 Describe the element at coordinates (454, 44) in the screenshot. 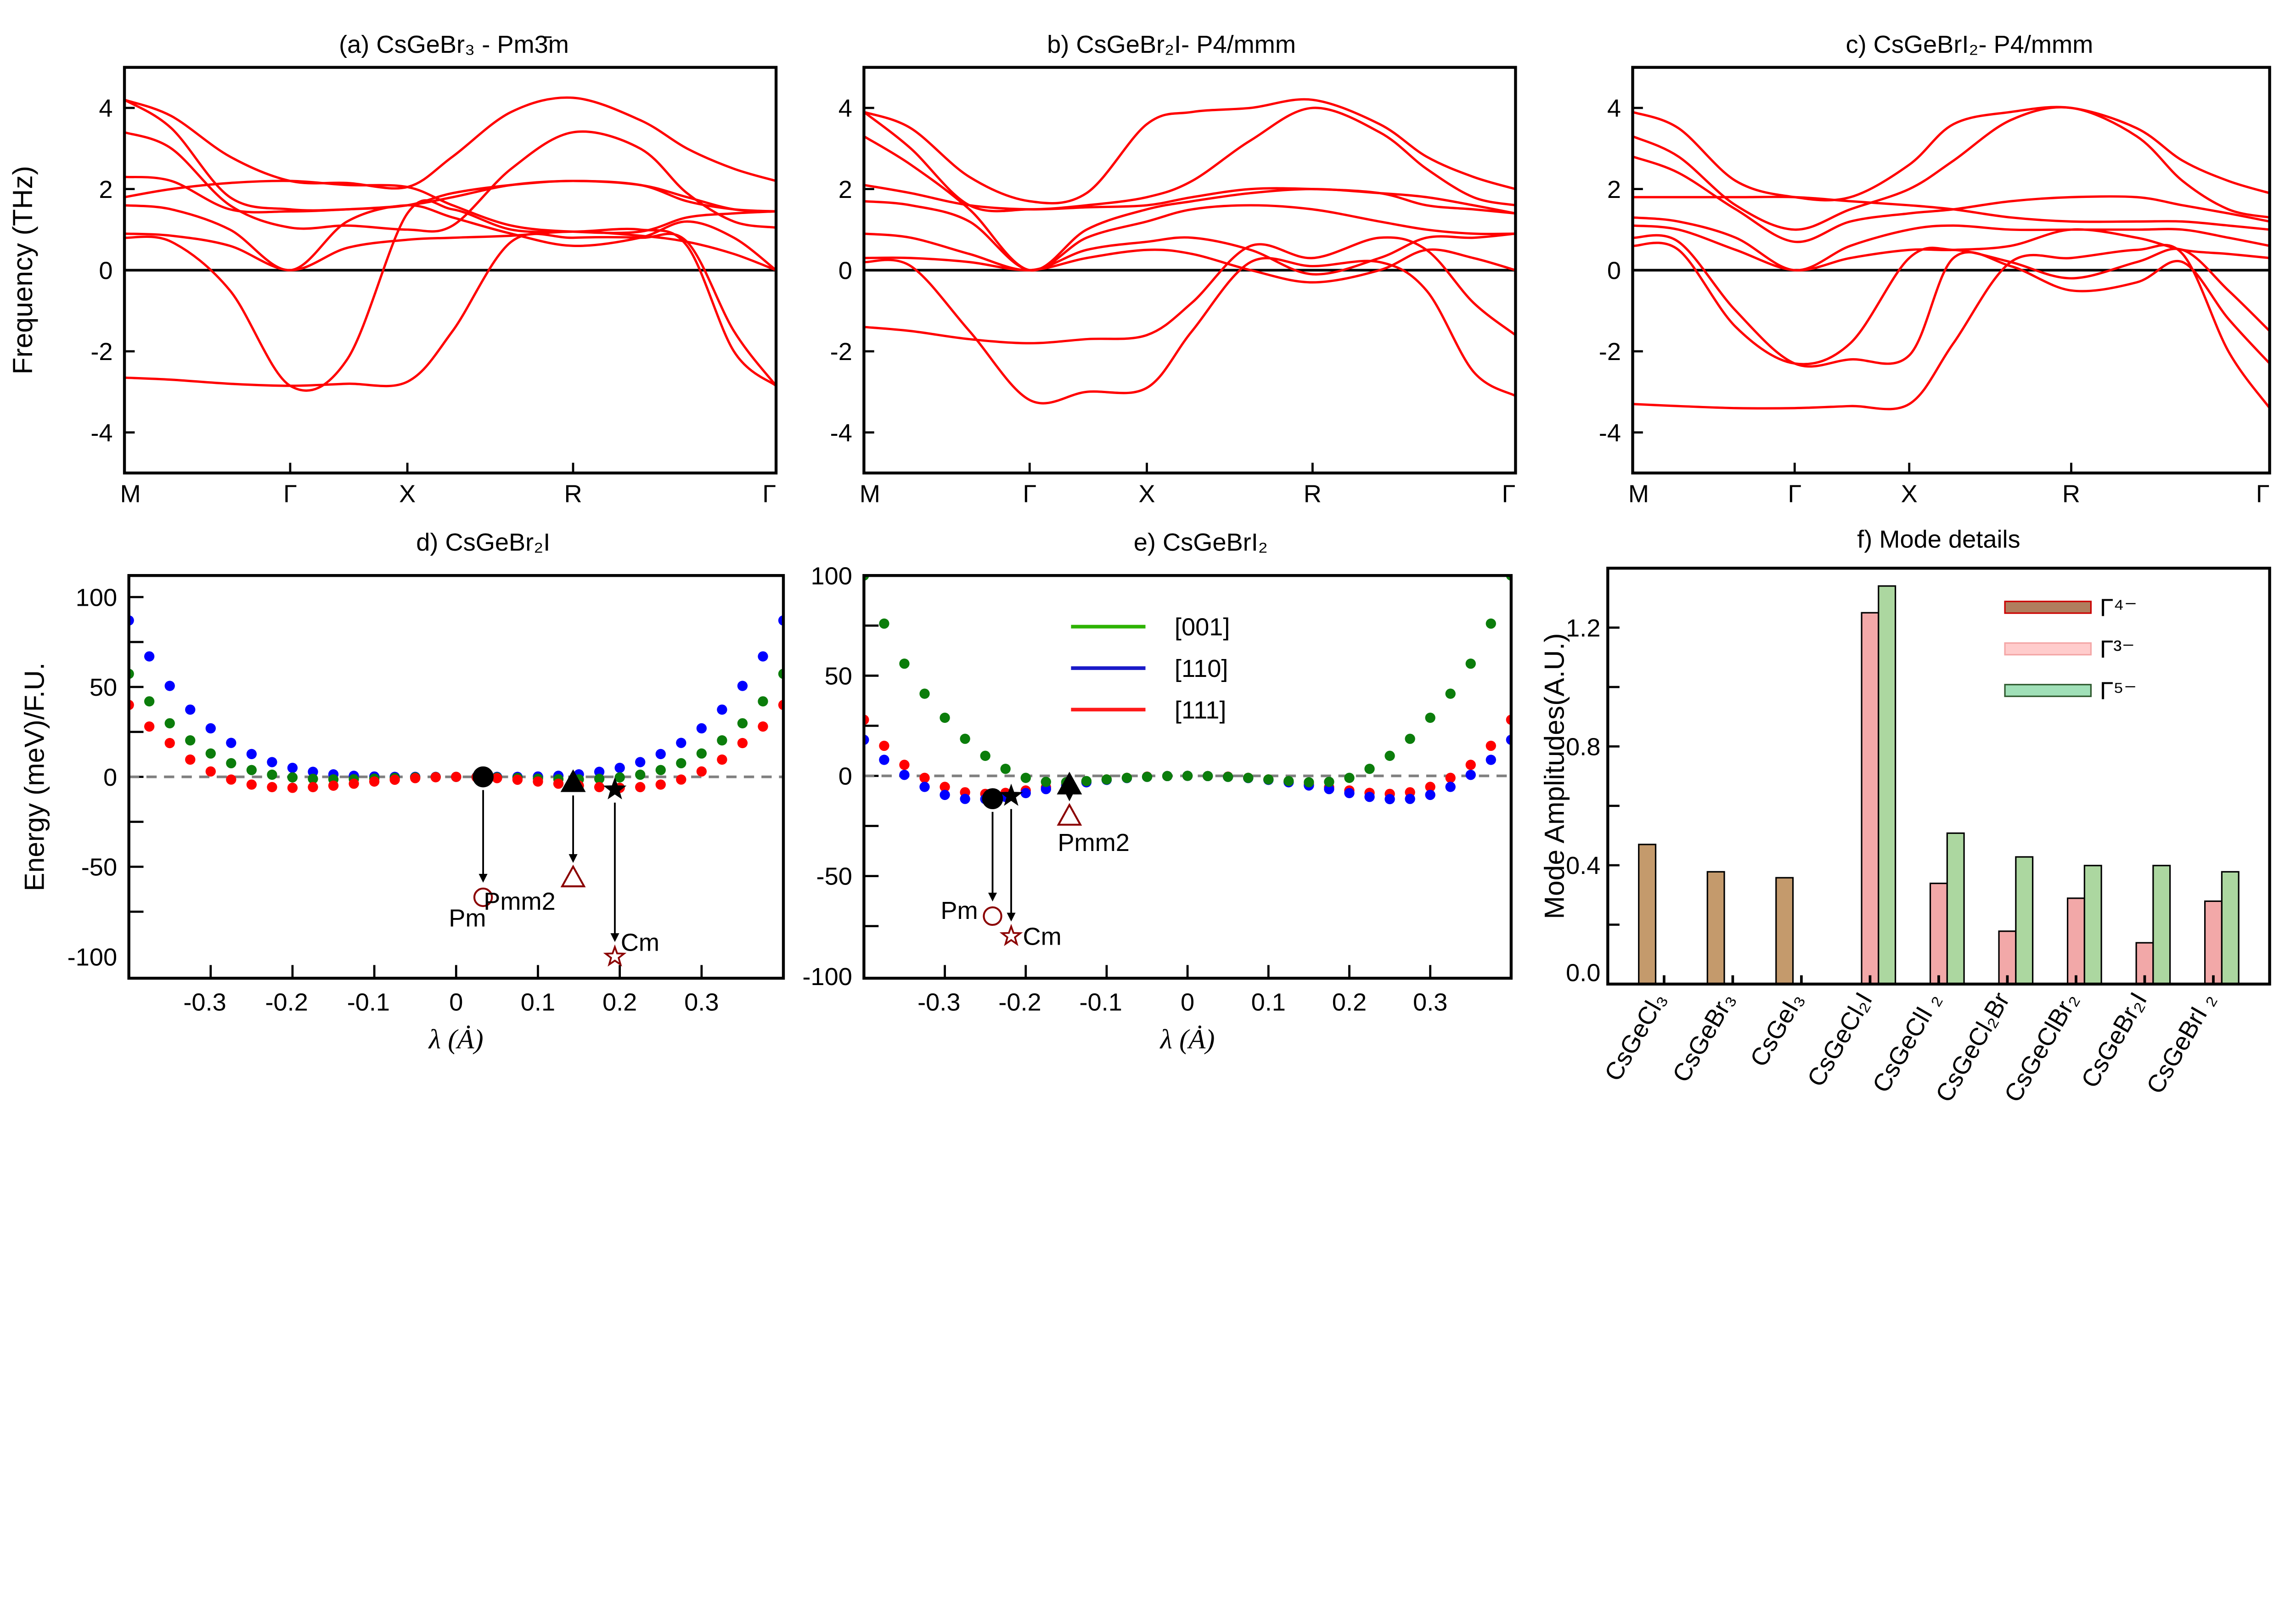

I see `panel-title: (a) CsGeBr₃ - Pm3̄m` at that location.